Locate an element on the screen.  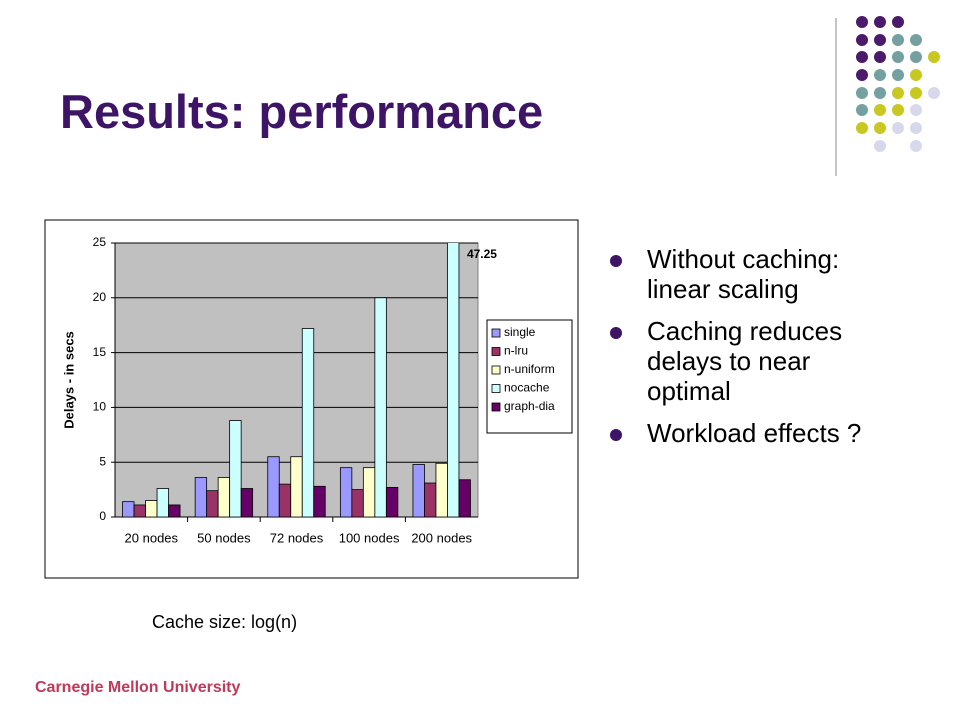
y-tick-label: 25 is located at coordinates (100, 242).